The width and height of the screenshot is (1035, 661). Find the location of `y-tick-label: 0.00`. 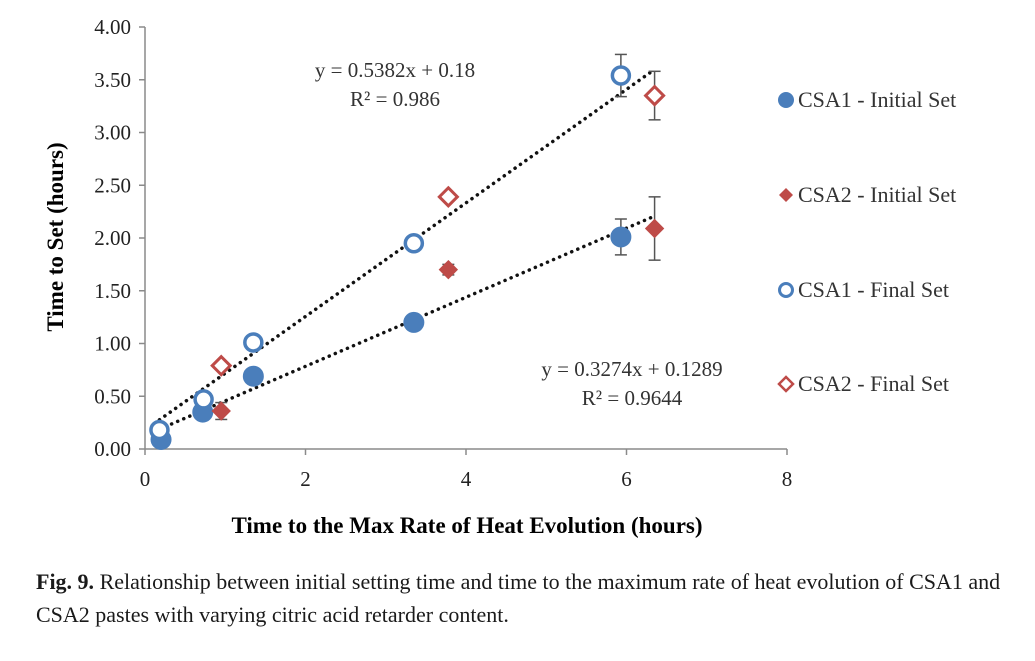

y-tick-label: 0.00 is located at coordinates (112, 449).